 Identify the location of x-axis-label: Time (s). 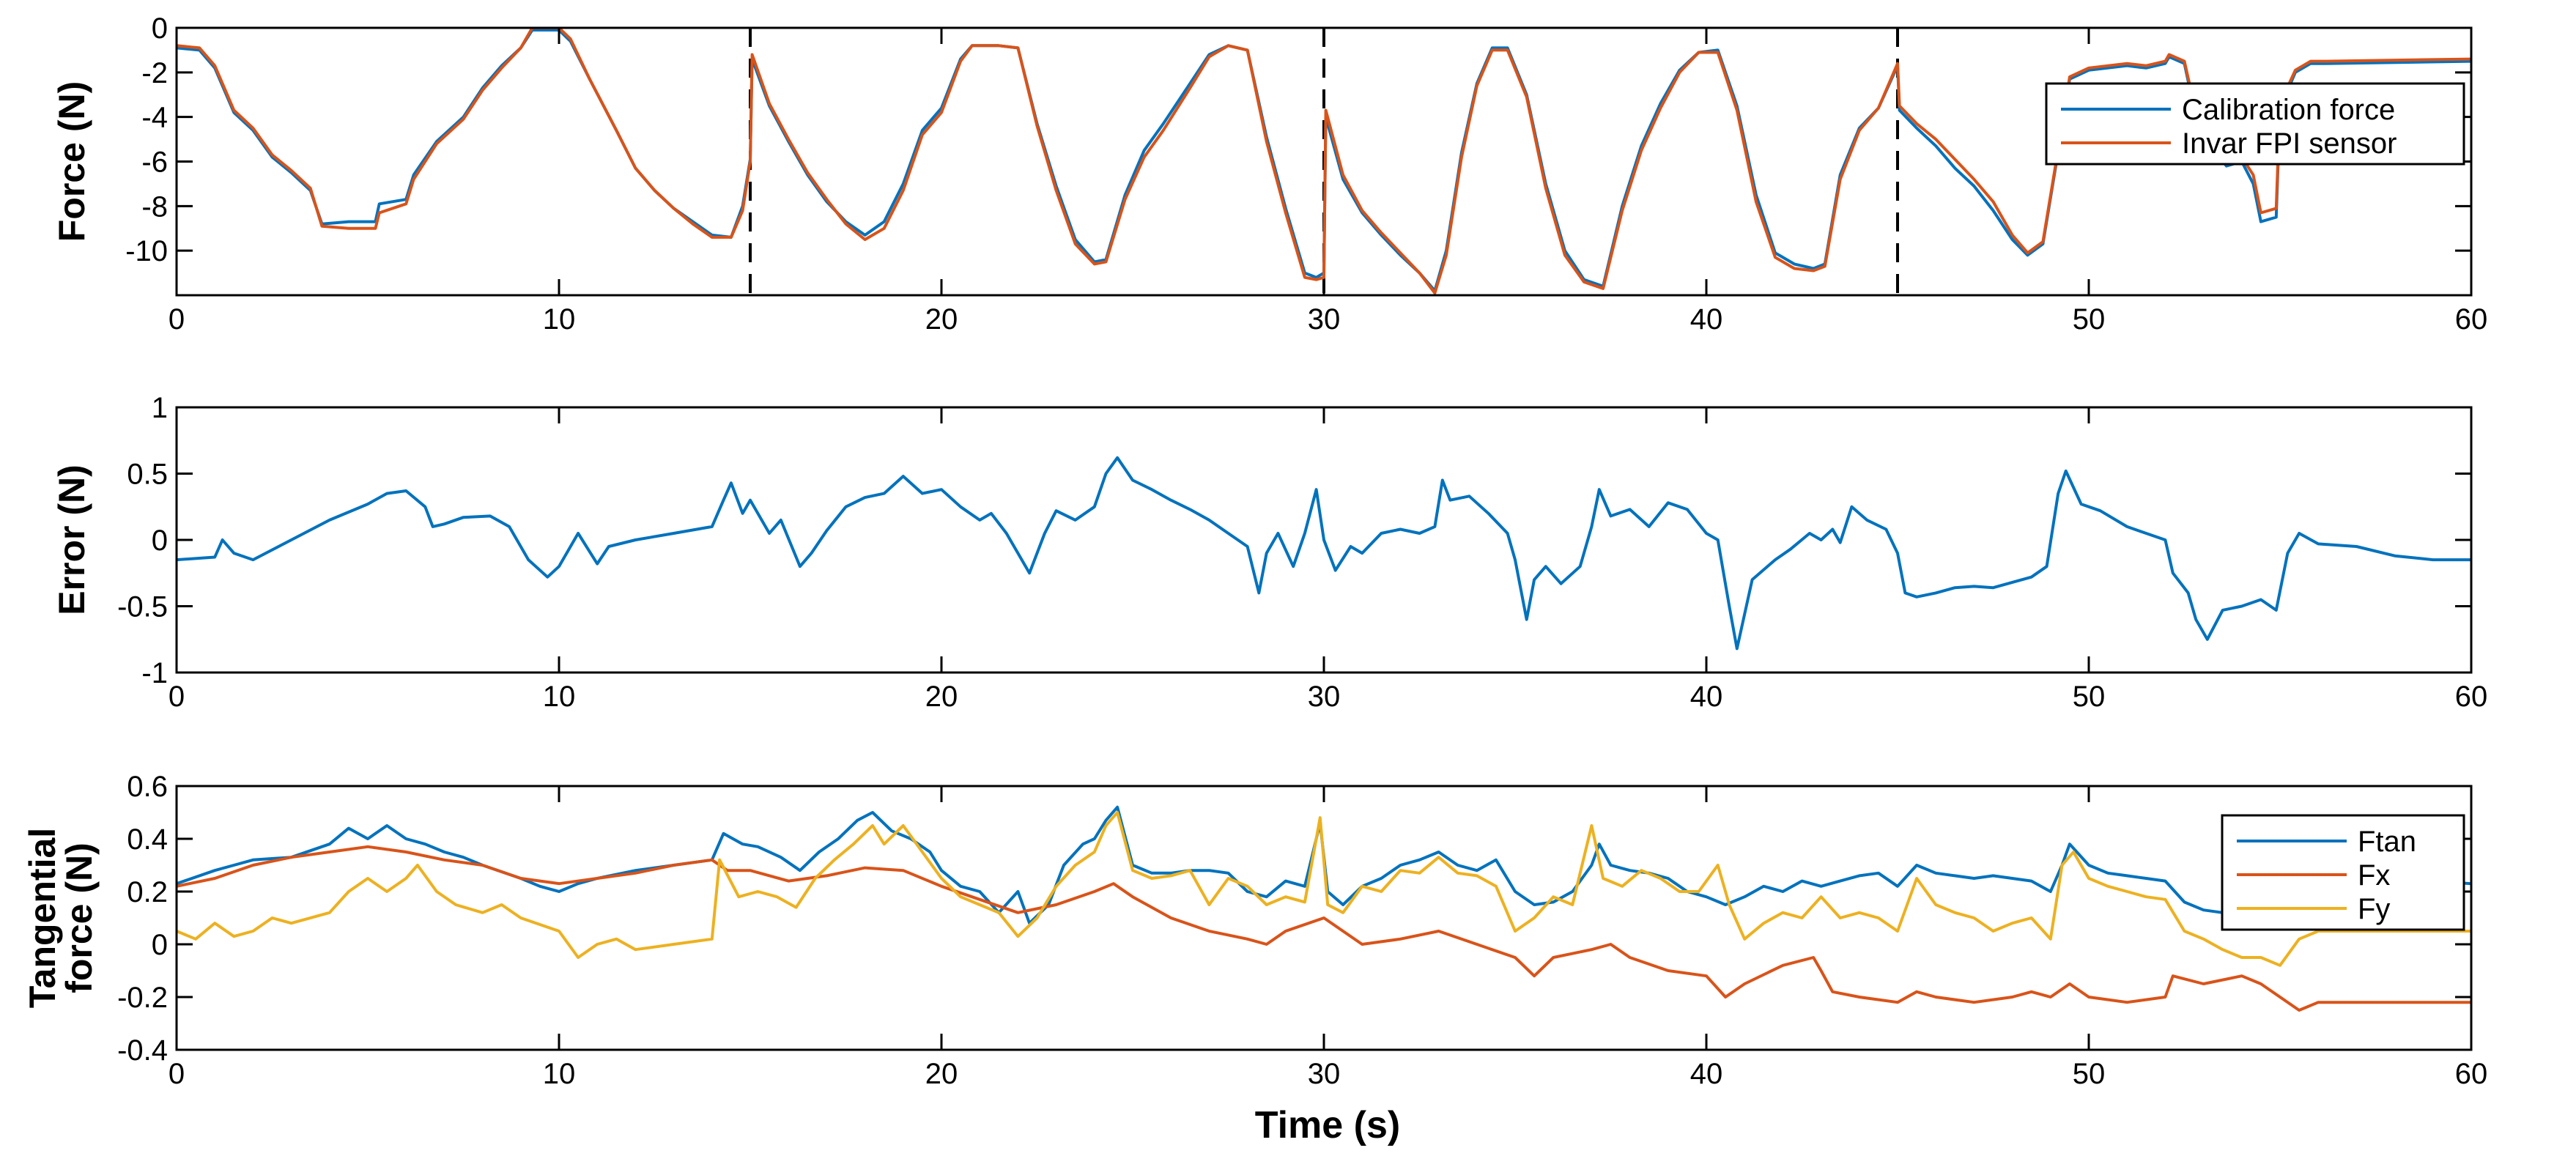
(1327, 1125).